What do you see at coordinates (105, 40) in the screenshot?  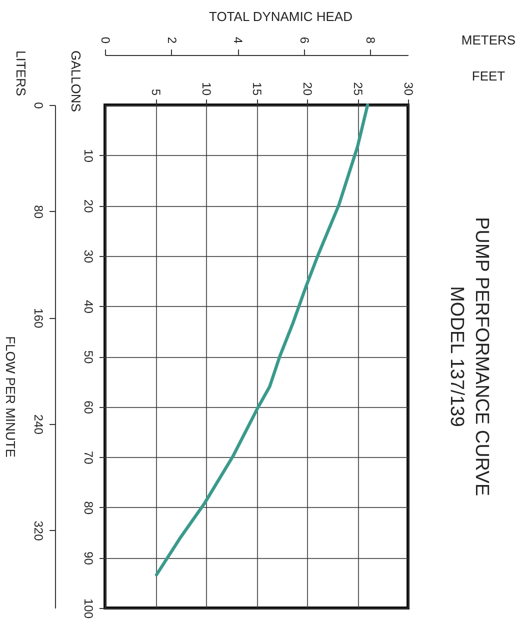 I see `x2-tick-label: 0` at bounding box center [105, 40].